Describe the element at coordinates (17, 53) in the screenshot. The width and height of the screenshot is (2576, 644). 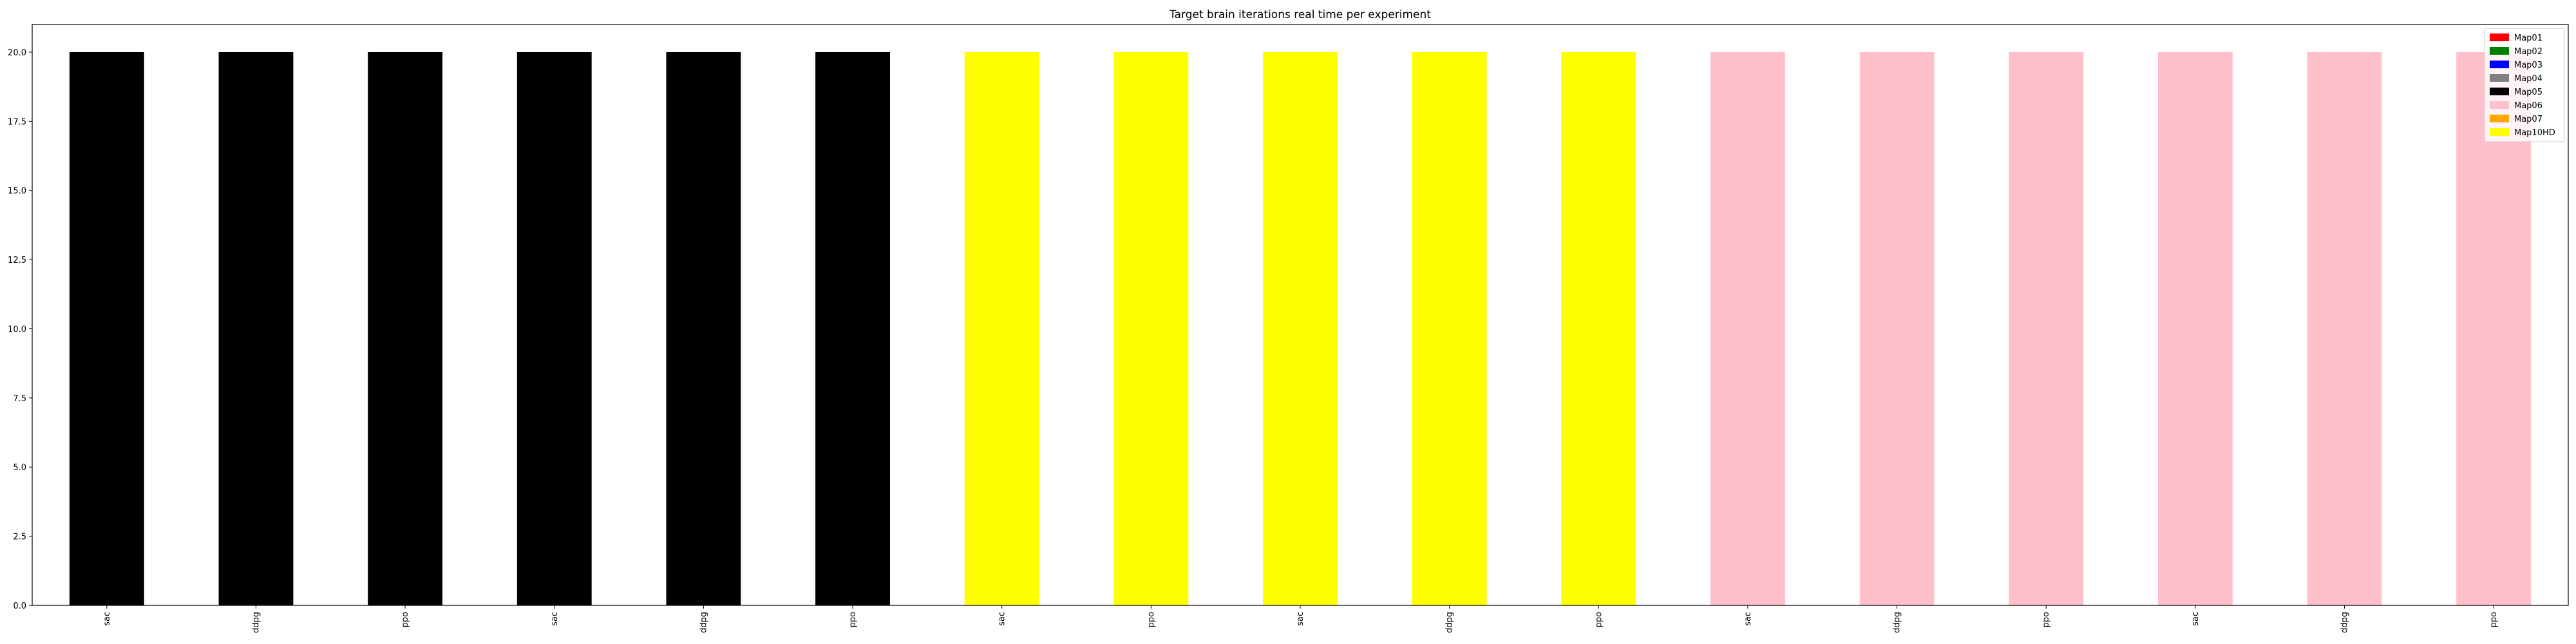
I see `y-tick-label: 20.0` at that location.